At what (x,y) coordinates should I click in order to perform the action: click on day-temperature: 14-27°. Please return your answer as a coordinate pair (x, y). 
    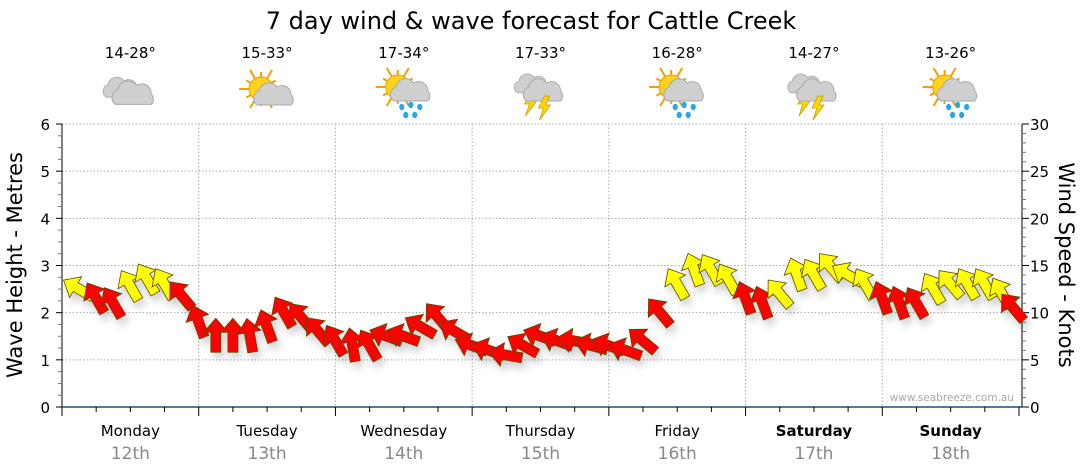
    Looking at the image, I should click on (813, 53).